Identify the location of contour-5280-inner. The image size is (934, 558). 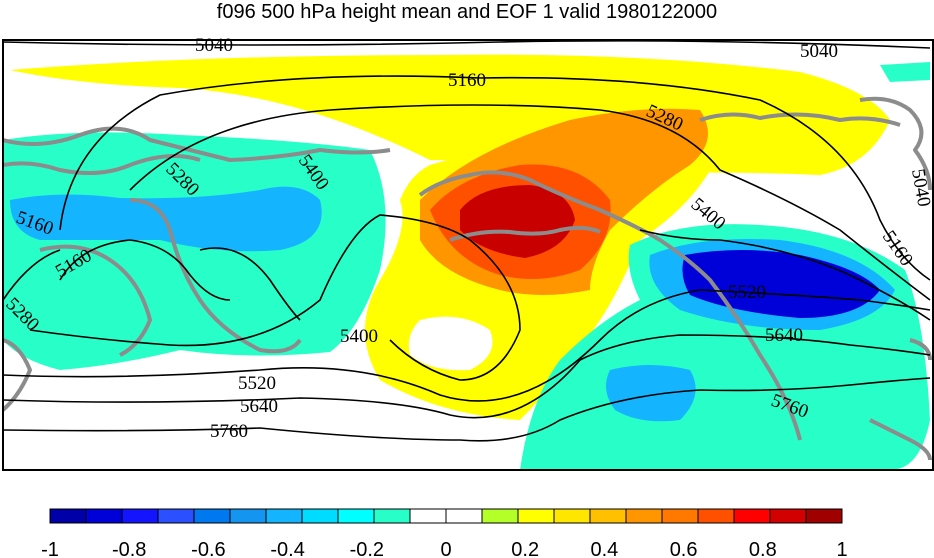
(250, 284).